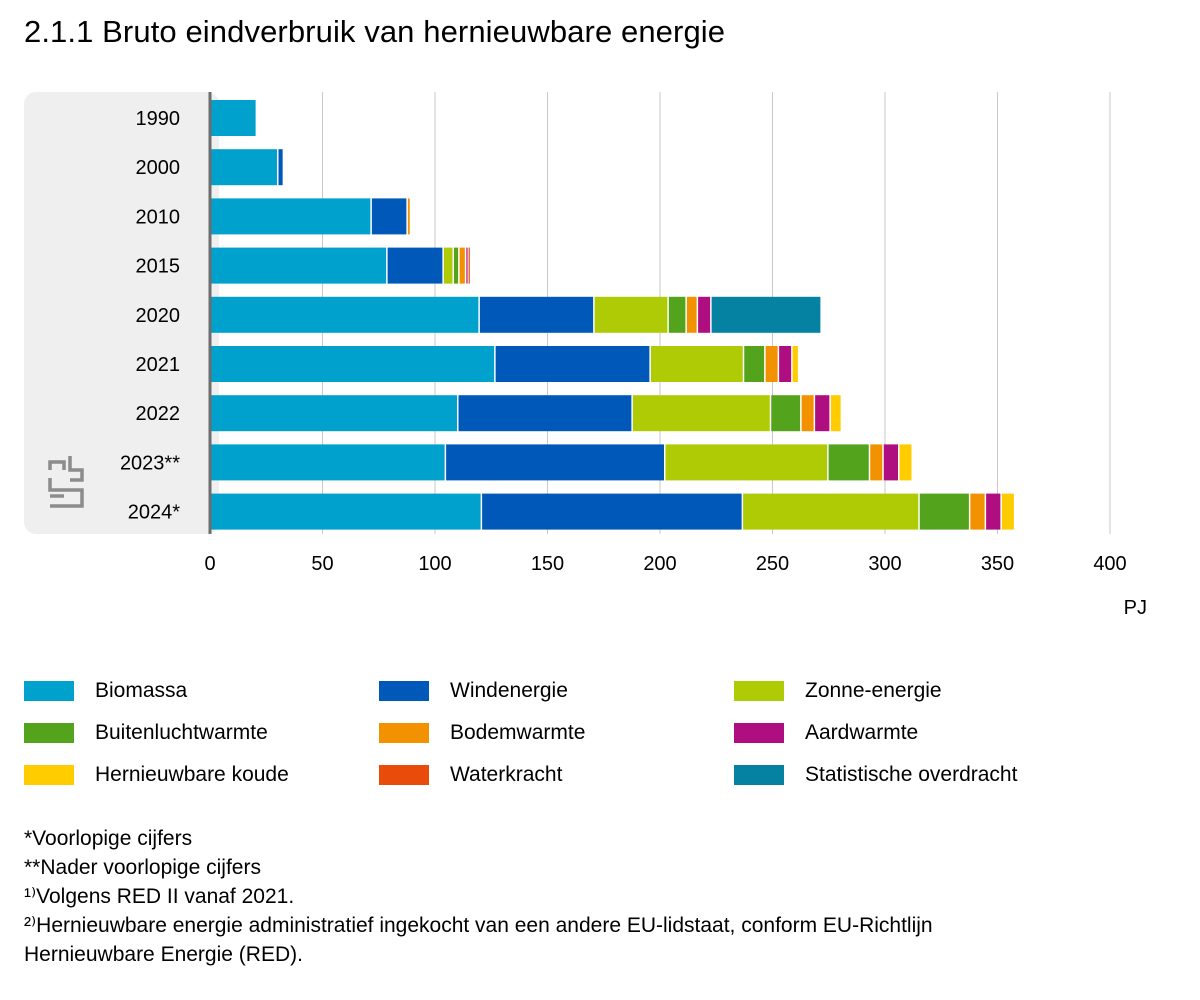  I want to click on bar-buitenluchtwarmte-2021, so click(754, 364).